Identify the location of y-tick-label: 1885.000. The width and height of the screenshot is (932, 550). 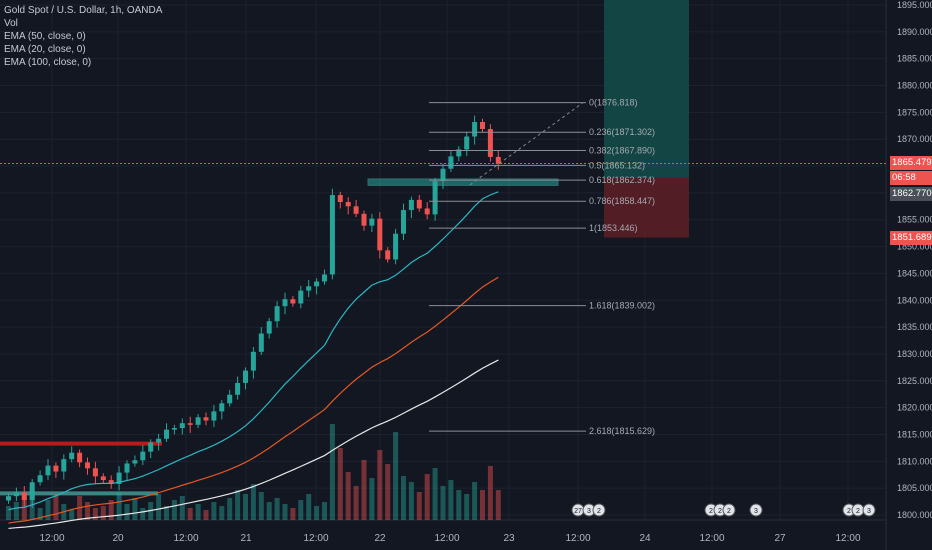
(914, 59).